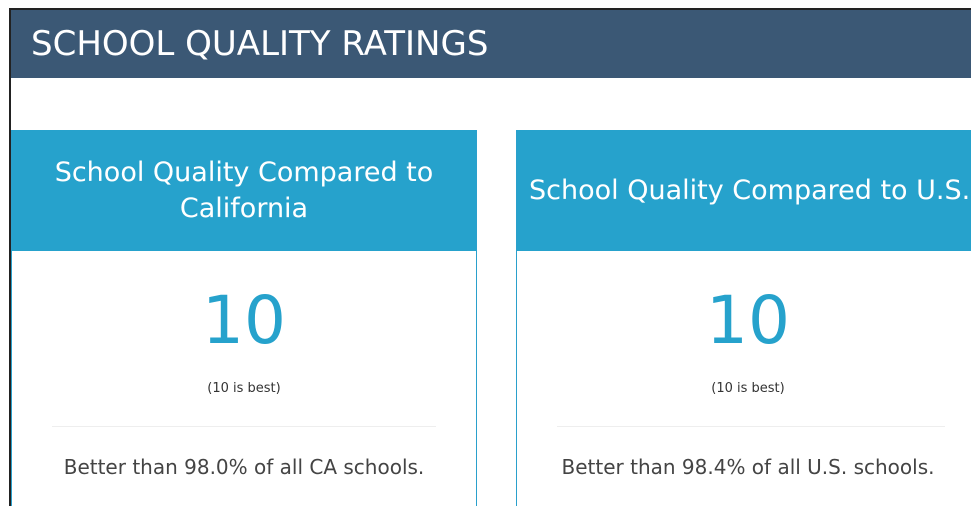 Image resolution: width=971 pixels, height=506 pixels. I want to click on header: SCHOOL QUALITY RATINGS, so click(491, 44).